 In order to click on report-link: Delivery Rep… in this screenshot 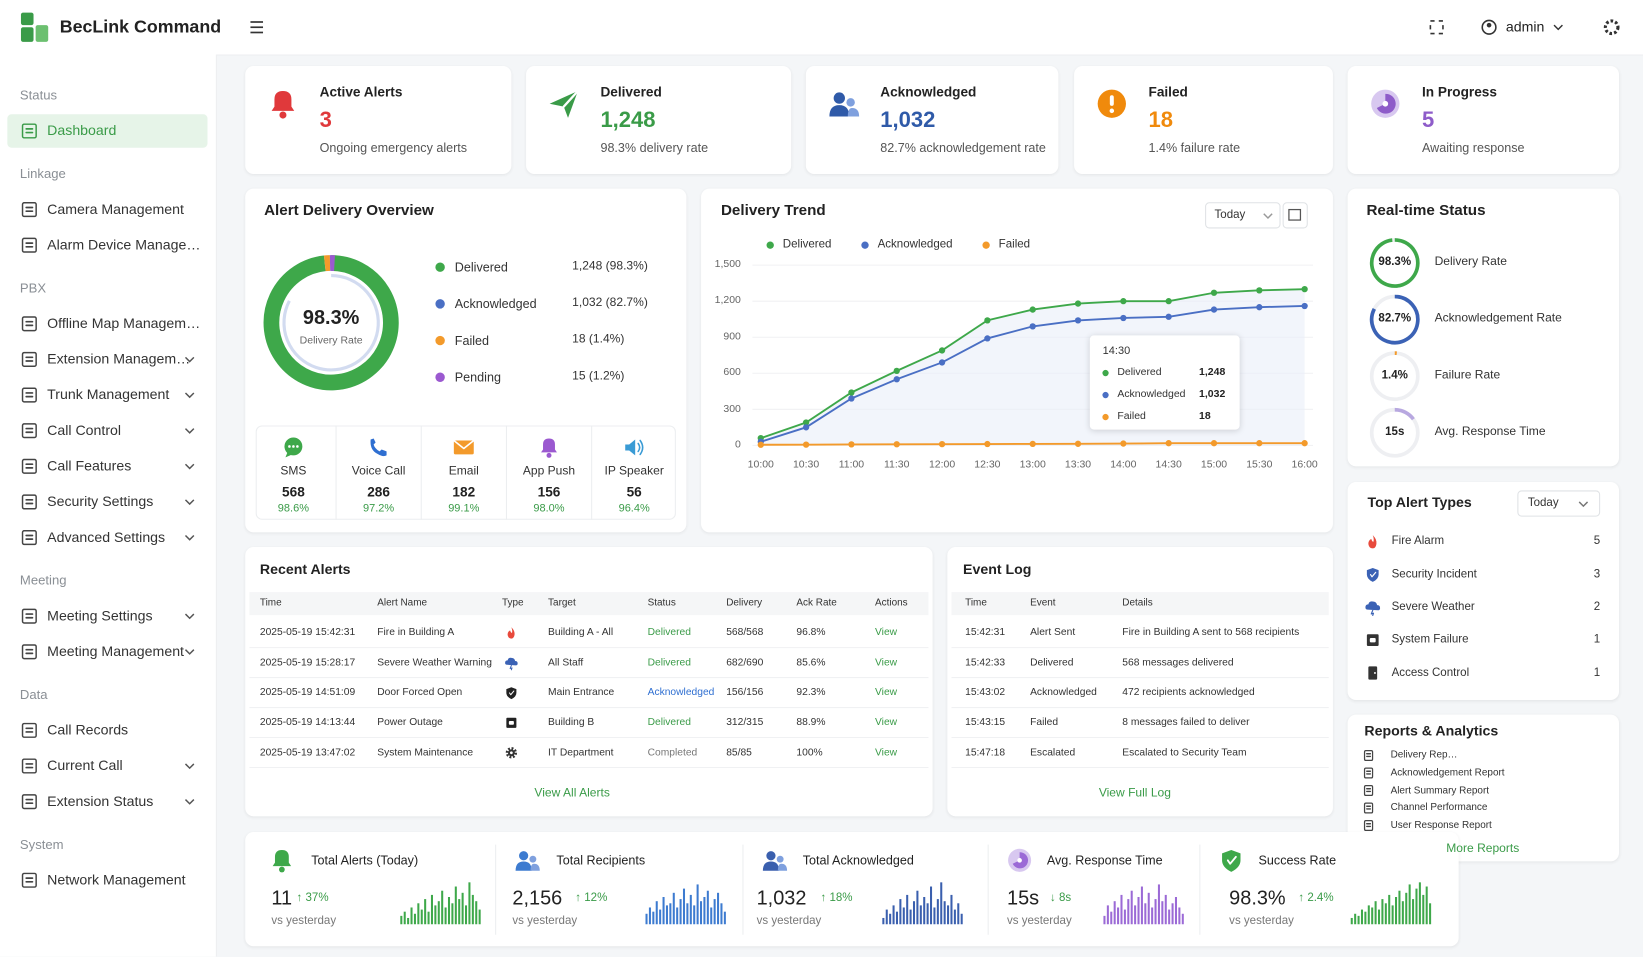, I will do `click(1424, 755)`.